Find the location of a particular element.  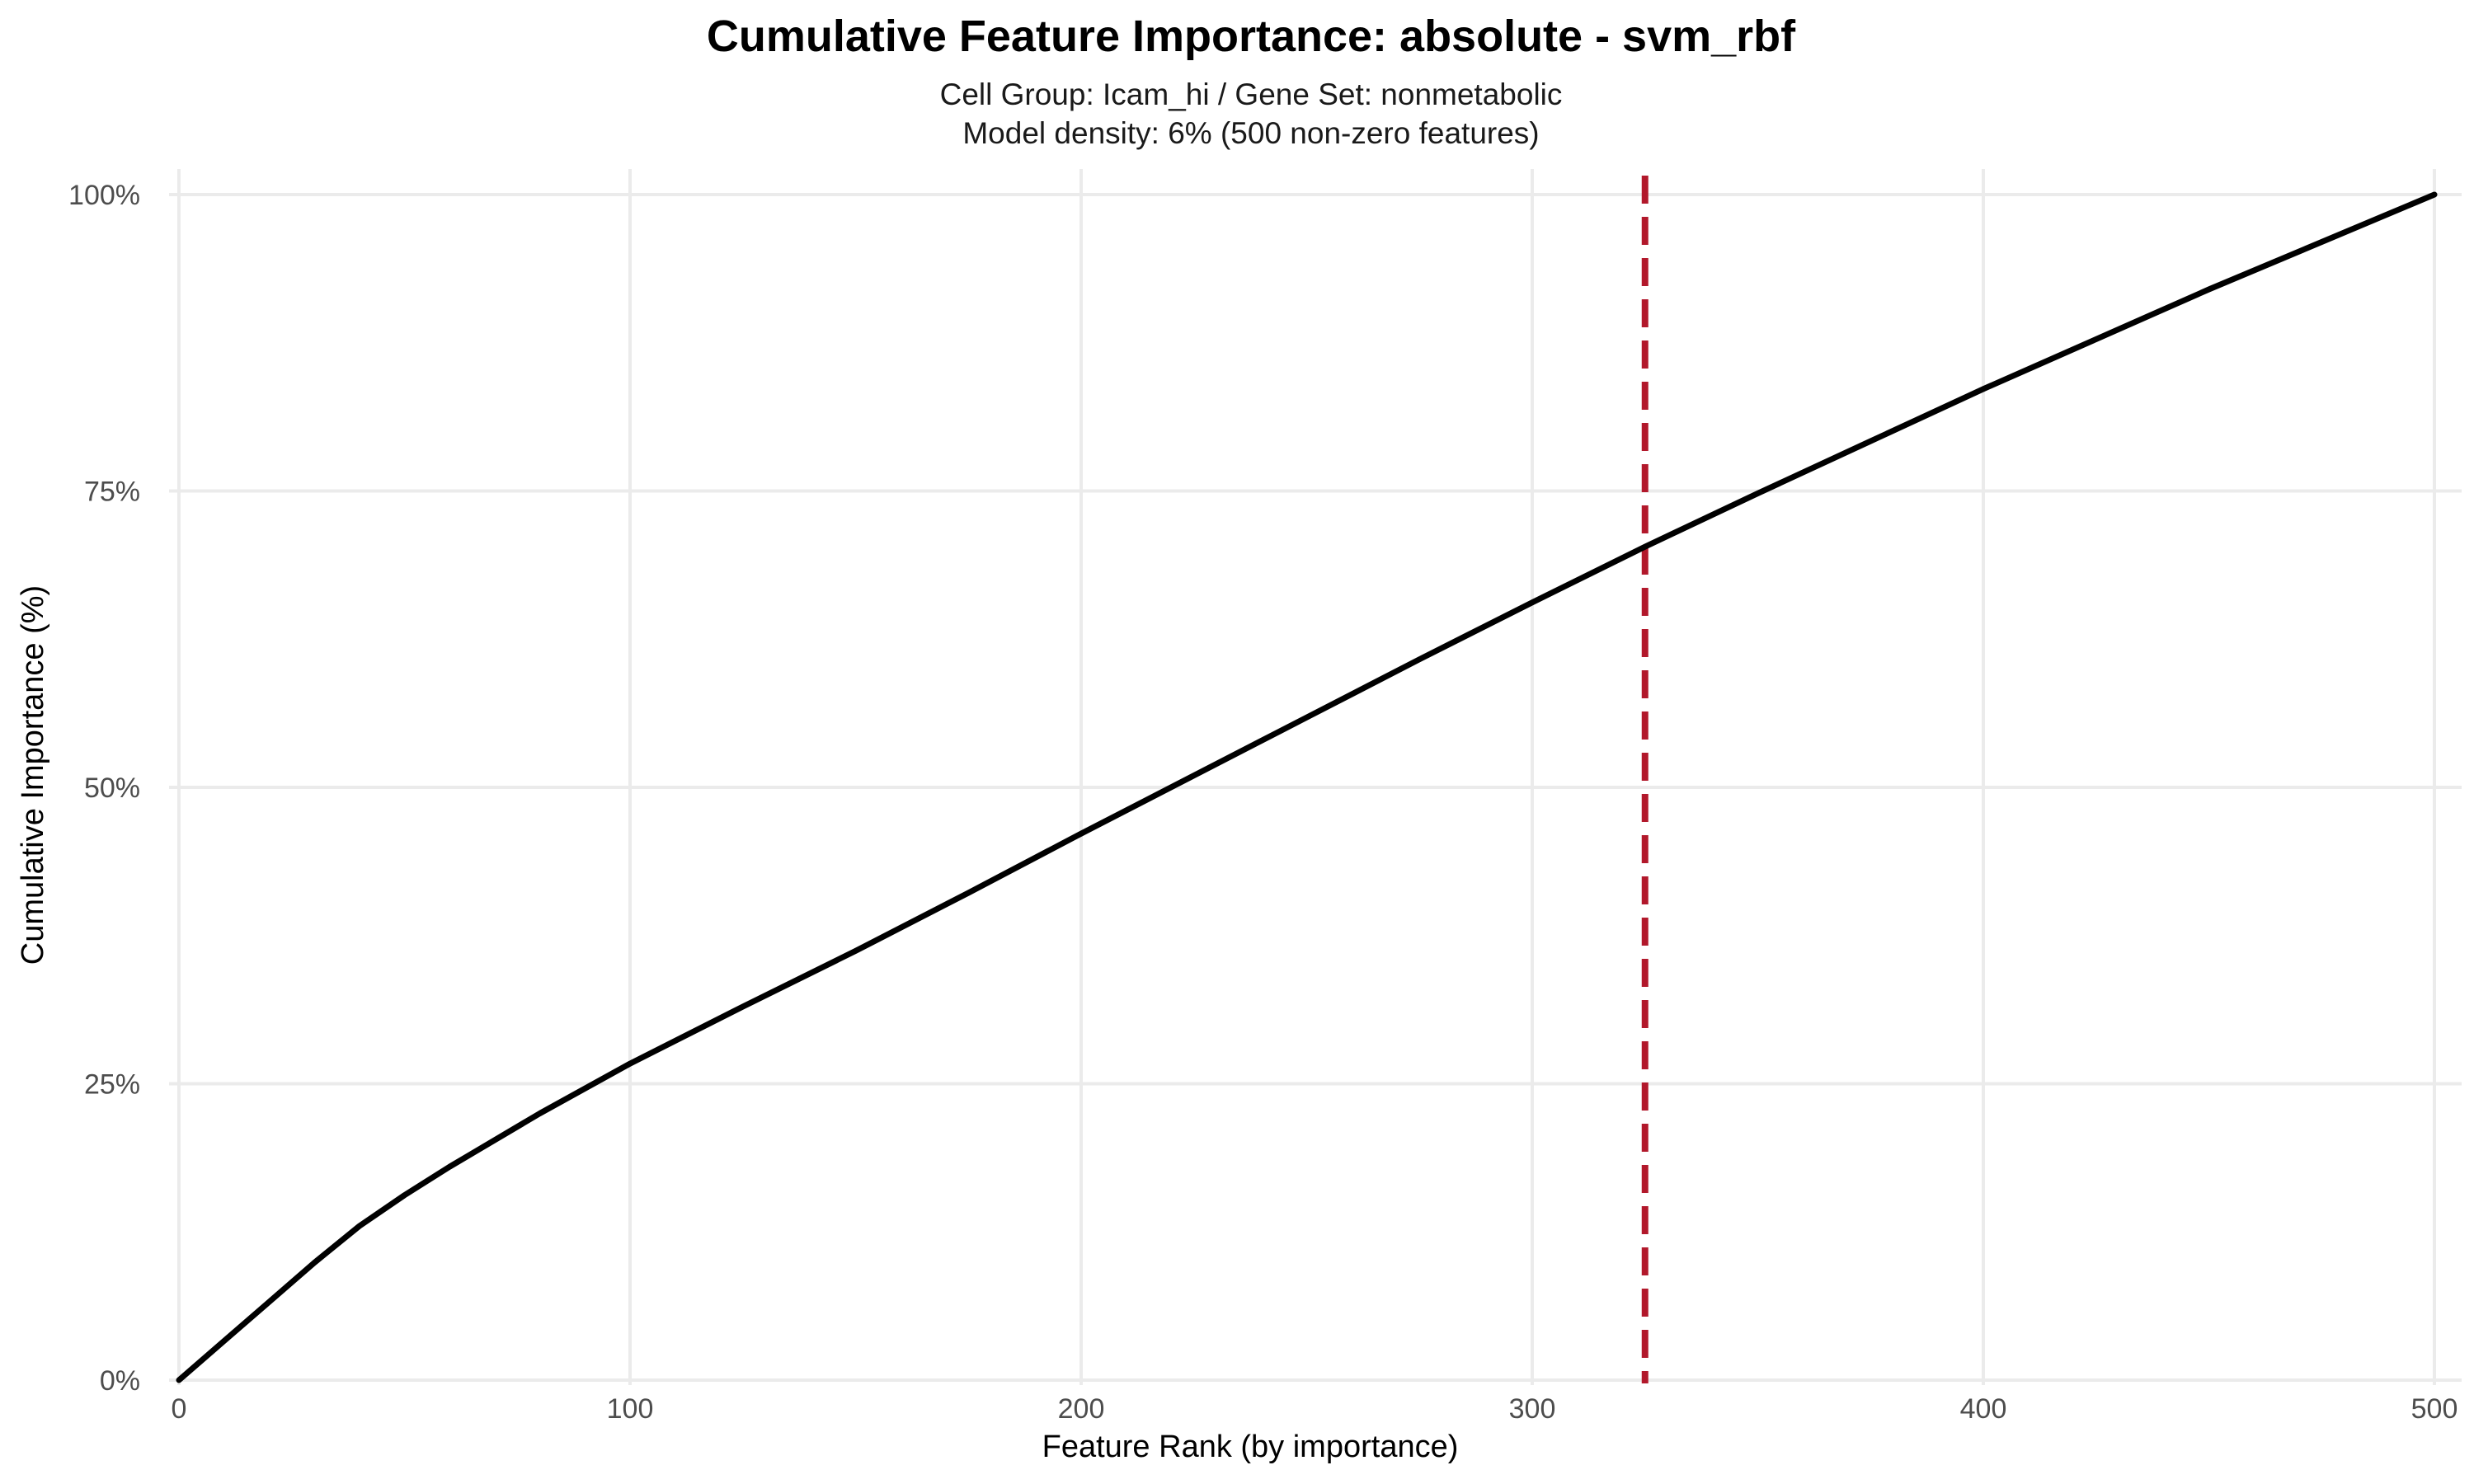

y-tick-label-75: 75% is located at coordinates (112, 492).